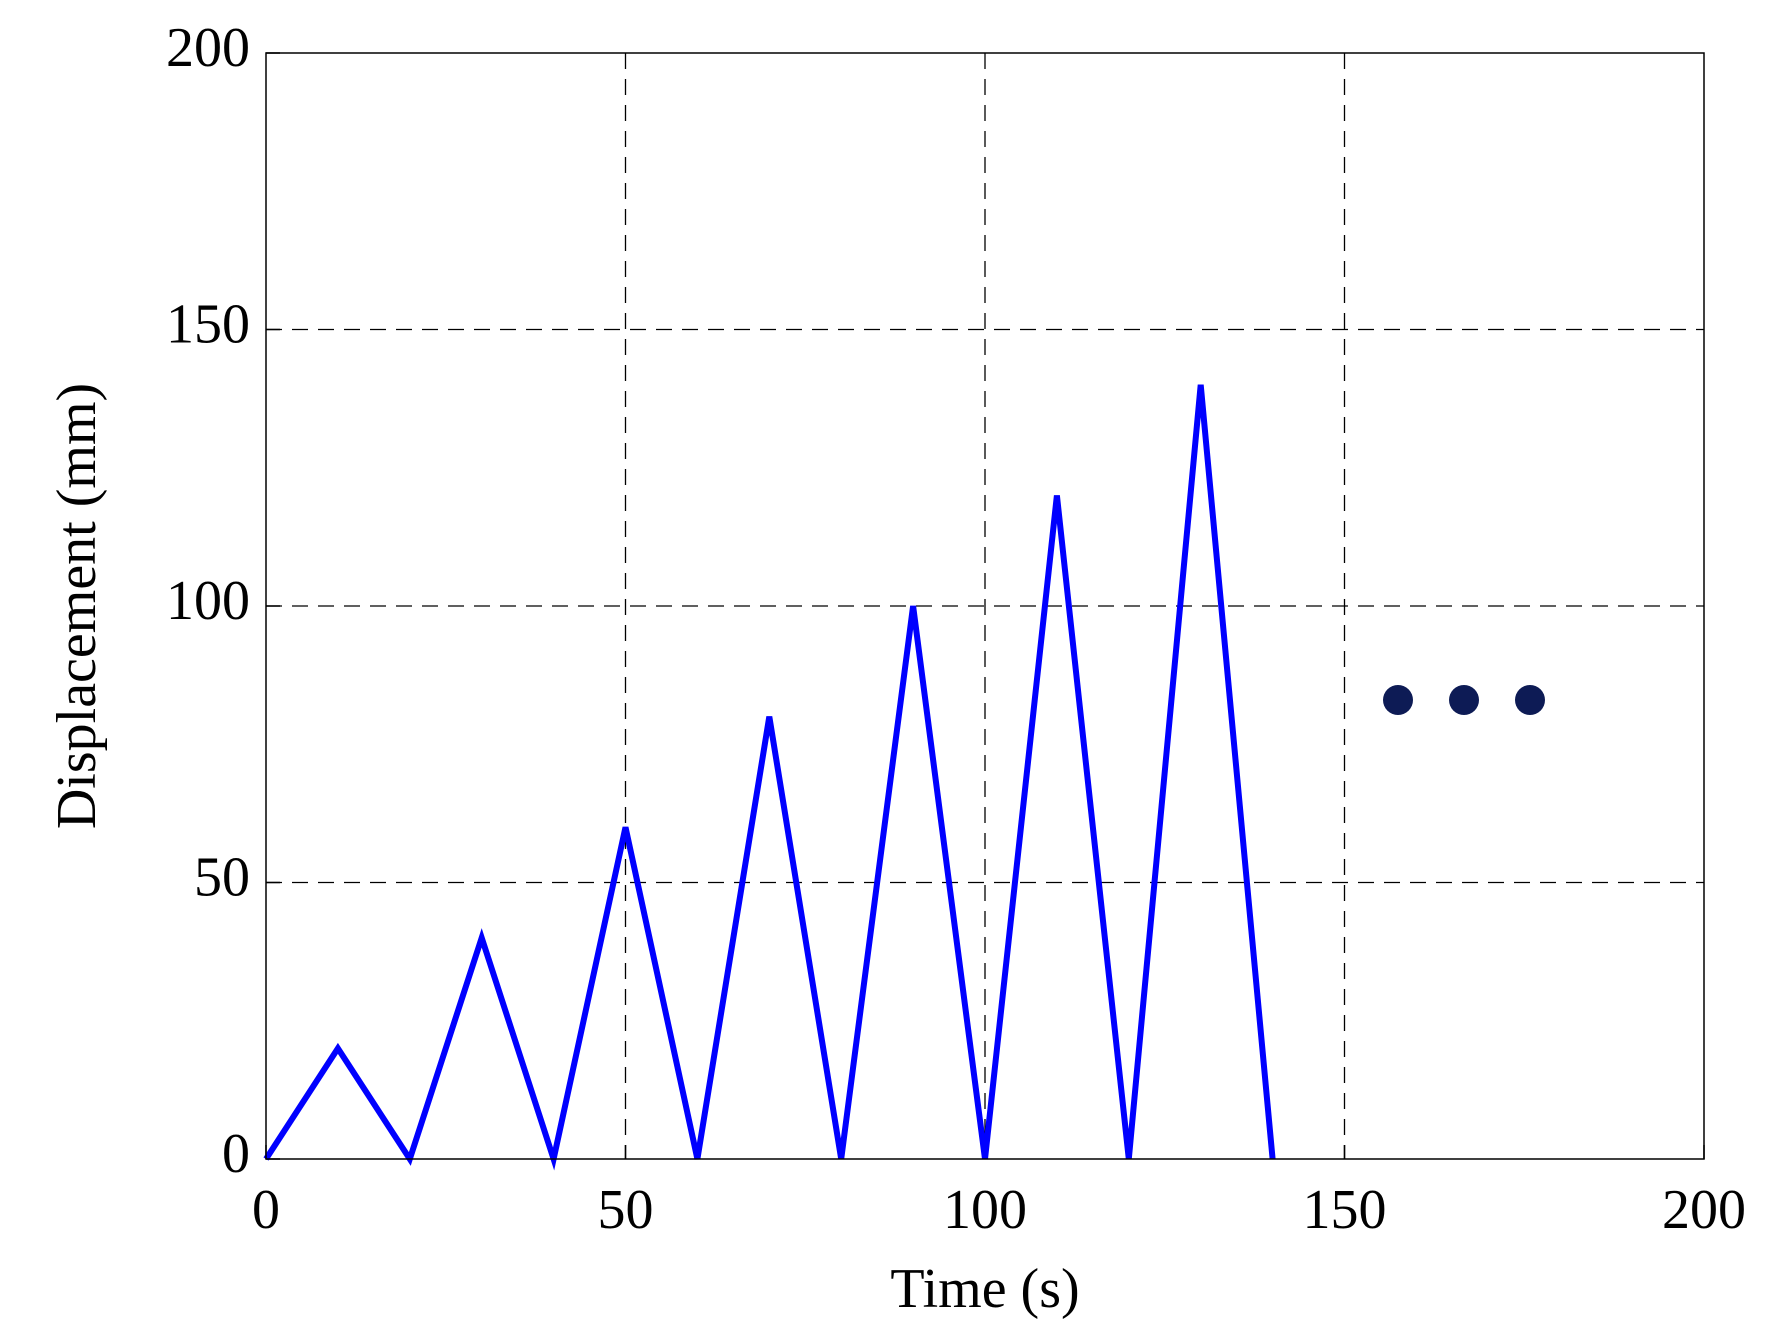  Describe the element at coordinates (77, 606) in the screenshot. I see `y-axis-label: Displacement (mm)` at that location.